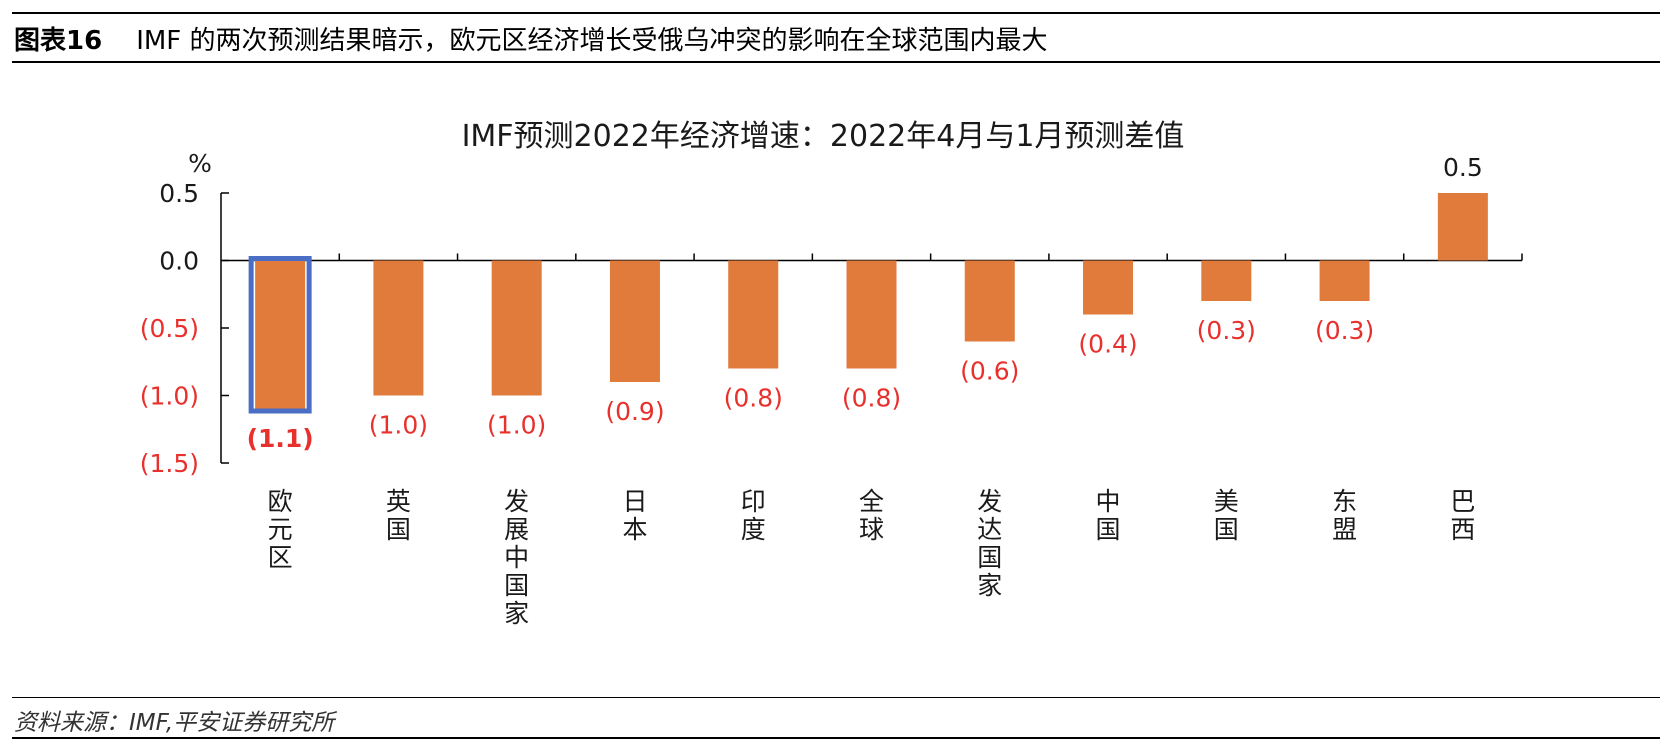 This screenshot has width=1674, height=748. I want to click on bar-发达国家, so click(989, 301).